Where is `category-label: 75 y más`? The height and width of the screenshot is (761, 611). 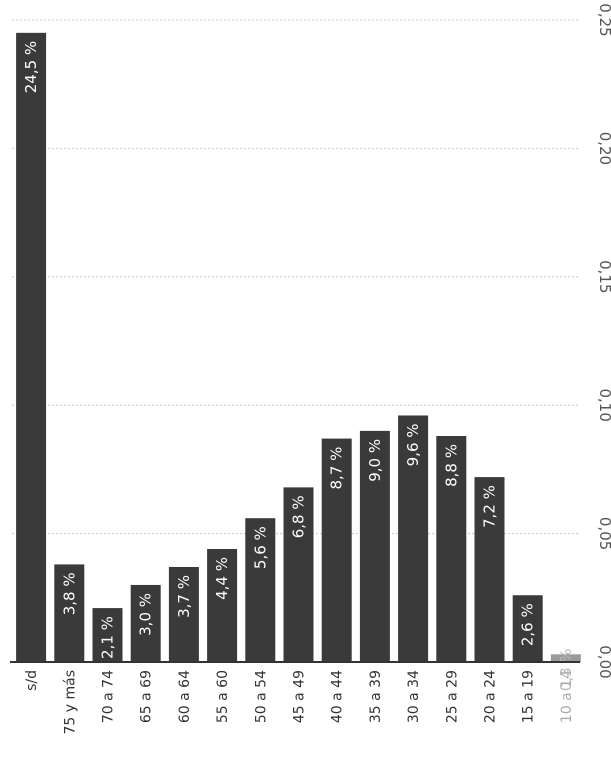
category-label: 75 y más is located at coordinates (70, 702).